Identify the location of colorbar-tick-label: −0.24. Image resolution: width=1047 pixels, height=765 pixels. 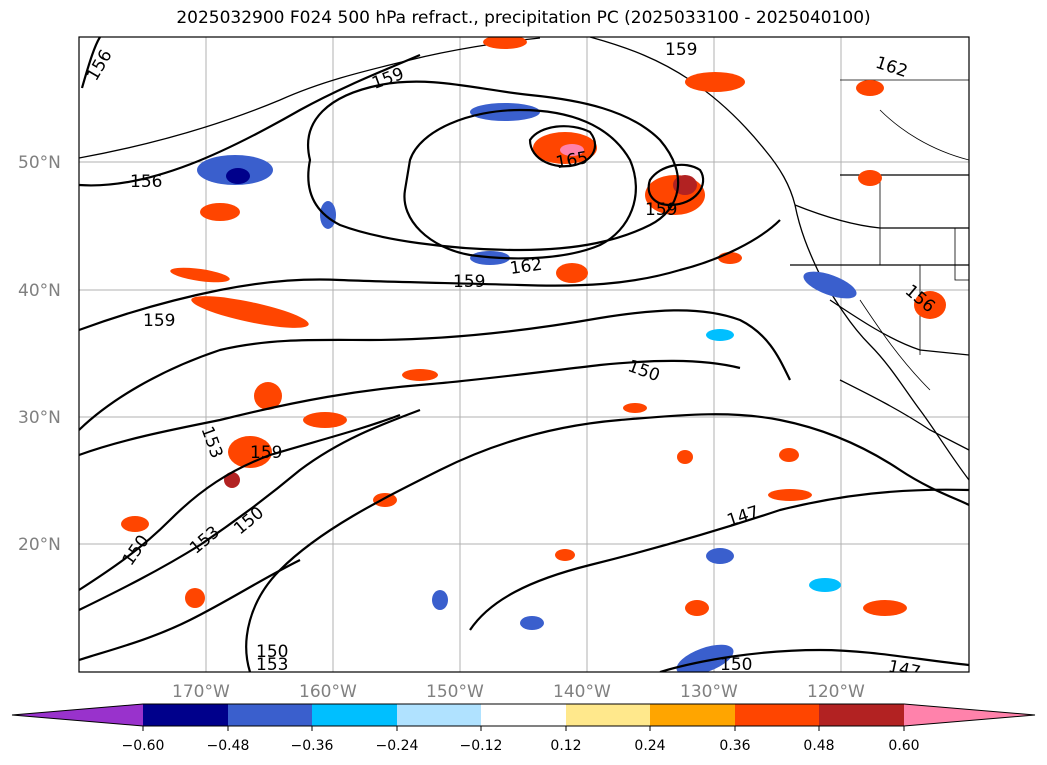
(397, 746).